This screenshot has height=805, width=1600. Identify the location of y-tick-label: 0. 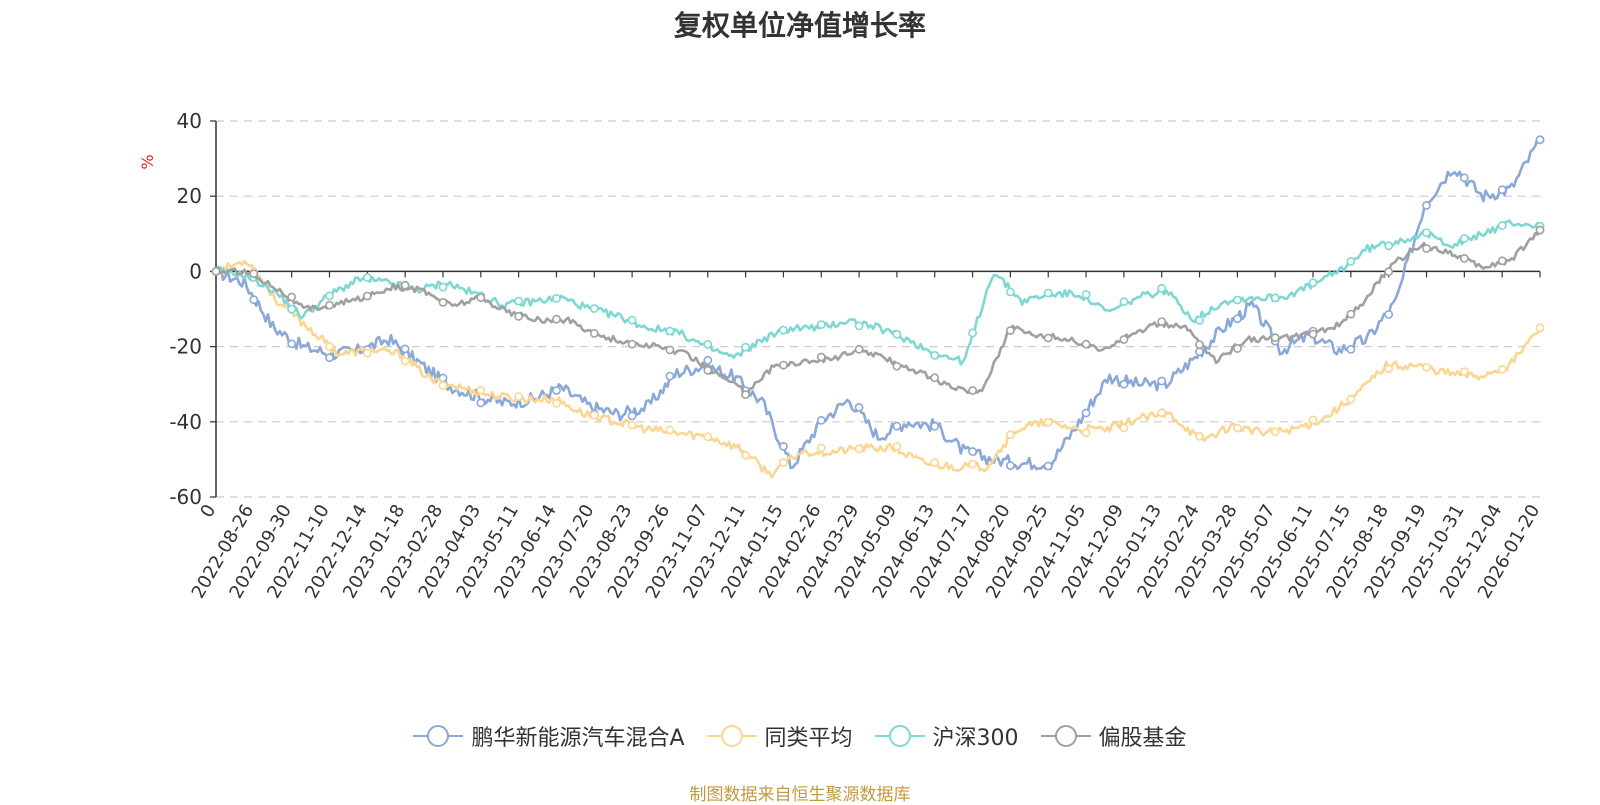
(195, 271).